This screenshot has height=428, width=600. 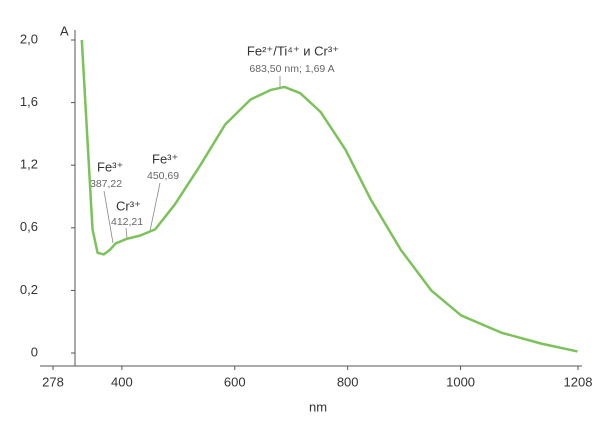 What do you see at coordinates (460, 381) in the screenshot?
I see `x-tick-label: 1000` at bounding box center [460, 381].